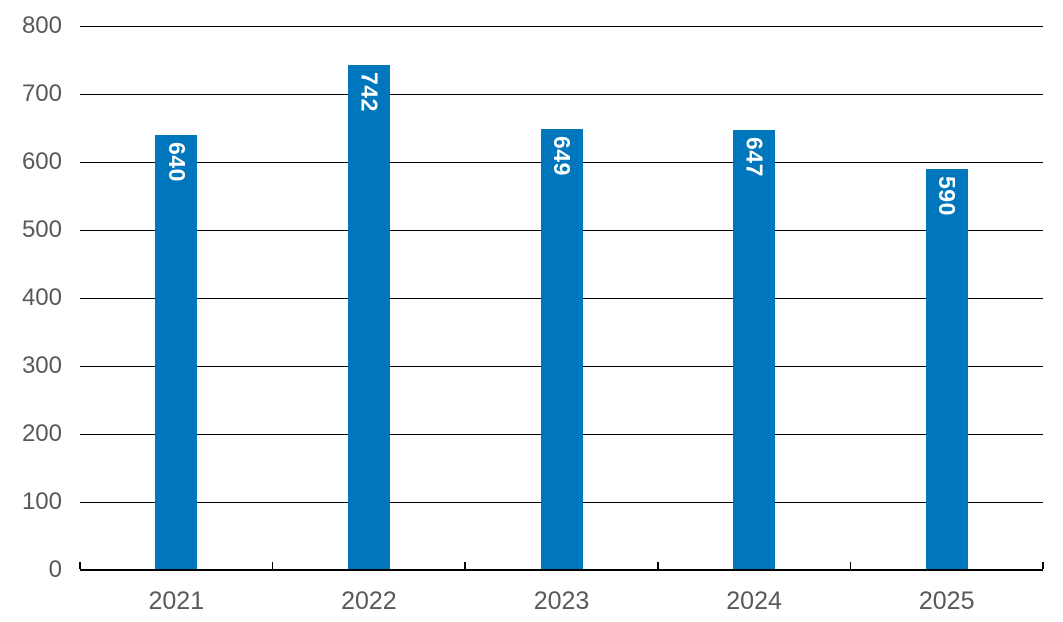 Image resolution: width=1063 pixels, height=622 pixels. What do you see at coordinates (41, 93) in the screenshot?
I see `y-axis-tick-label: 700` at bounding box center [41, 93].